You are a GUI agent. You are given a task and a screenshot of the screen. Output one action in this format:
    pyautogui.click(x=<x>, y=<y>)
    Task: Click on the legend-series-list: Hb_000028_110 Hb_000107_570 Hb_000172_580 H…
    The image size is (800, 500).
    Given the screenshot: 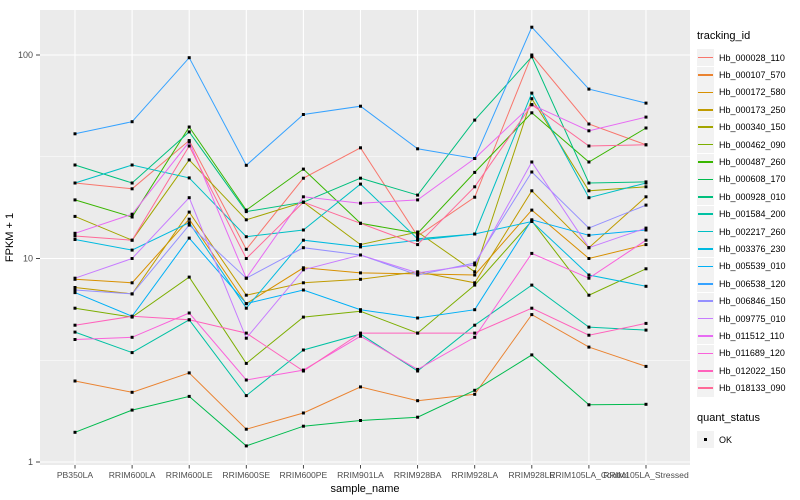 What is the action you would take?
    pyautogui.click(x=748, y=223)
    